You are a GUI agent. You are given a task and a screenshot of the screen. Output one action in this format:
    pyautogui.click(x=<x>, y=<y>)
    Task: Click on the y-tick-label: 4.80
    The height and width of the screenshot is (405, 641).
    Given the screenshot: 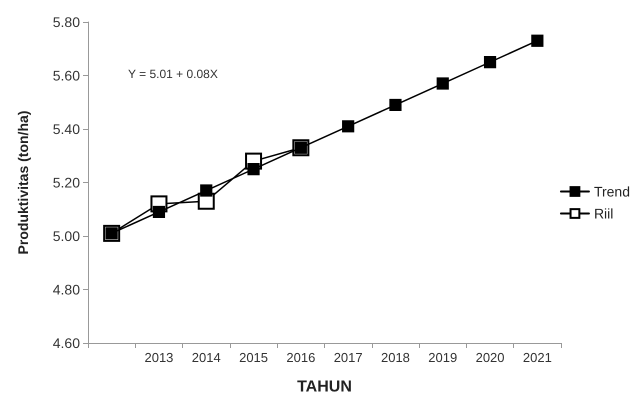 What is the action you would take?
    pyautogui.click(x=66, y=290)
    